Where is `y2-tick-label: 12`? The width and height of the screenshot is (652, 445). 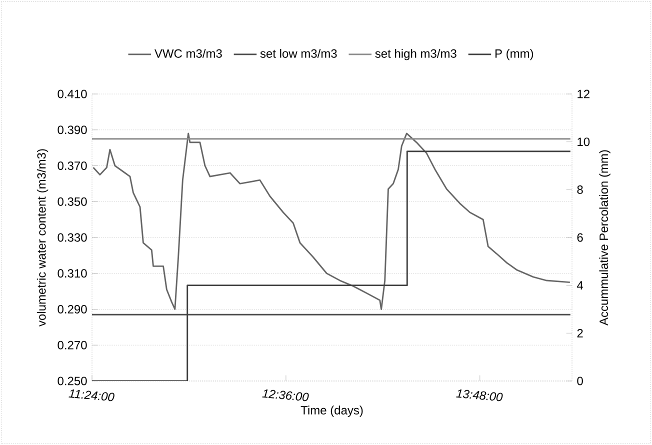
y2-tick-label: 12 is located at coordinates (584, 94).